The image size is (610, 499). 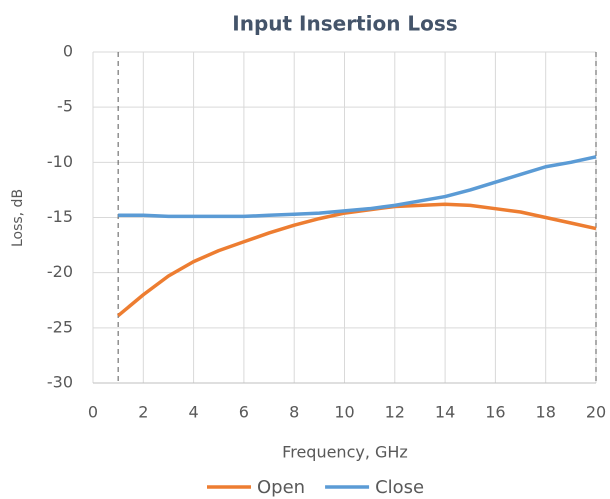 What do you see at coordinates (18, 218) in the screenshot?
I see `y-axis-label: Loss, dB` at bounding box center [18, 218].